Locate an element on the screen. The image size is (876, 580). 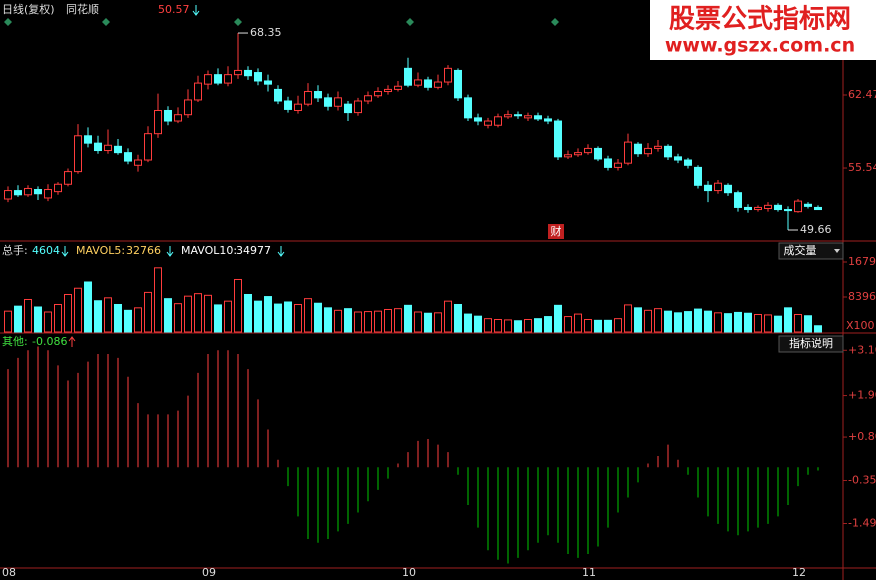
indicator-button is located at coordinates (811, 251).